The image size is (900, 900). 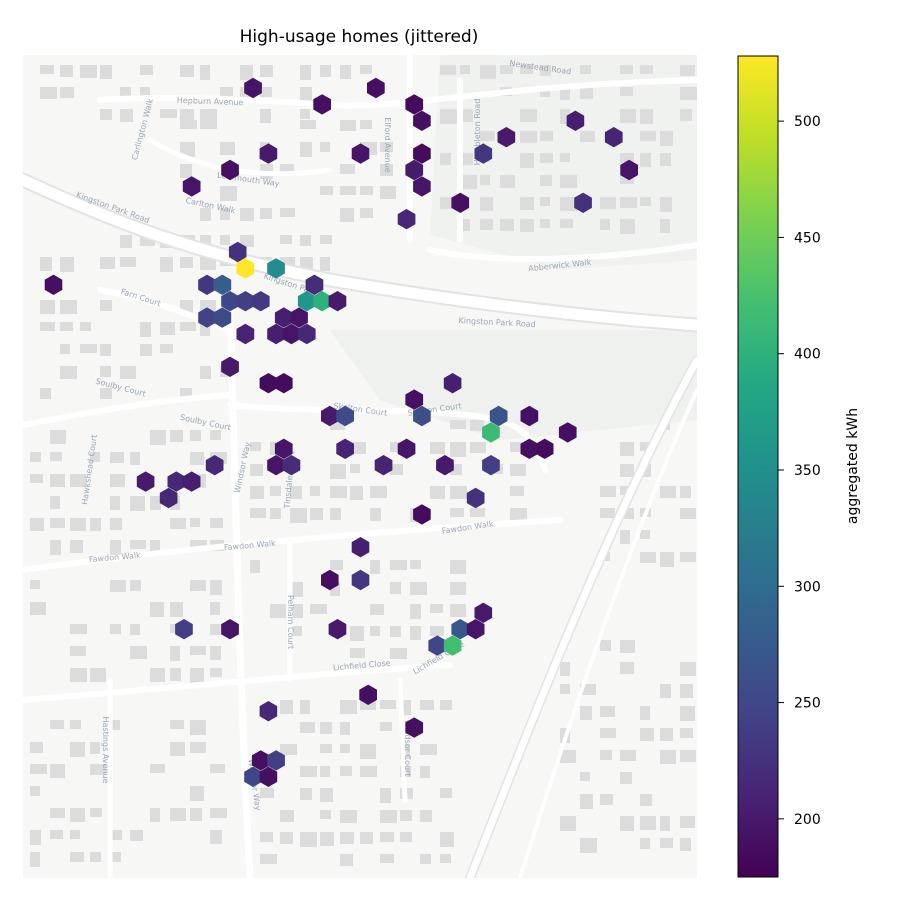 What do you see at coordinates (290, 622) in the screenshot?
I see `street-label: Pelham Court` at bounding box center [290, 622].